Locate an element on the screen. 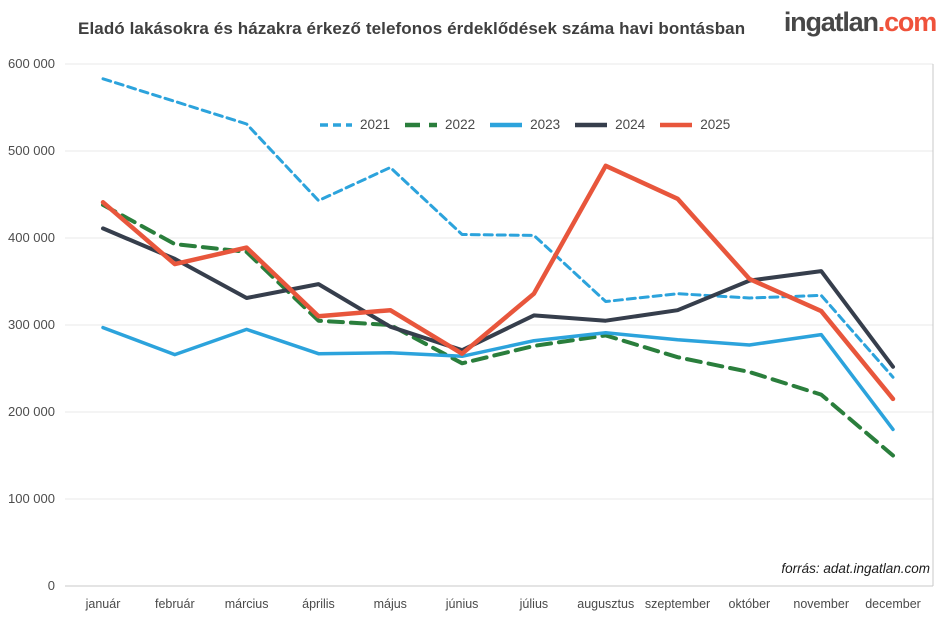  legend-label-2022: 2022 is located at coordinates (460, 124).